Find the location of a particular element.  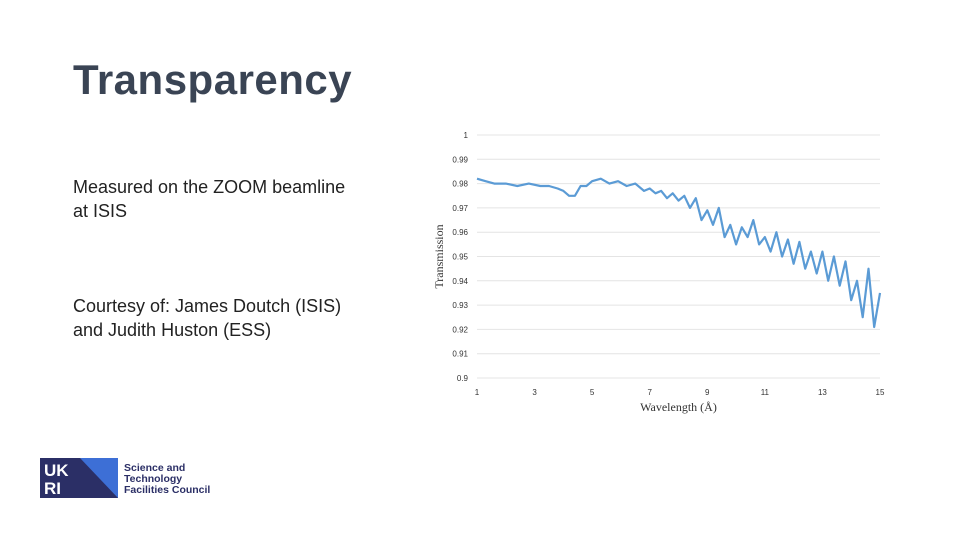

x-tick-label: 15 is located at coordinates (880, 392).